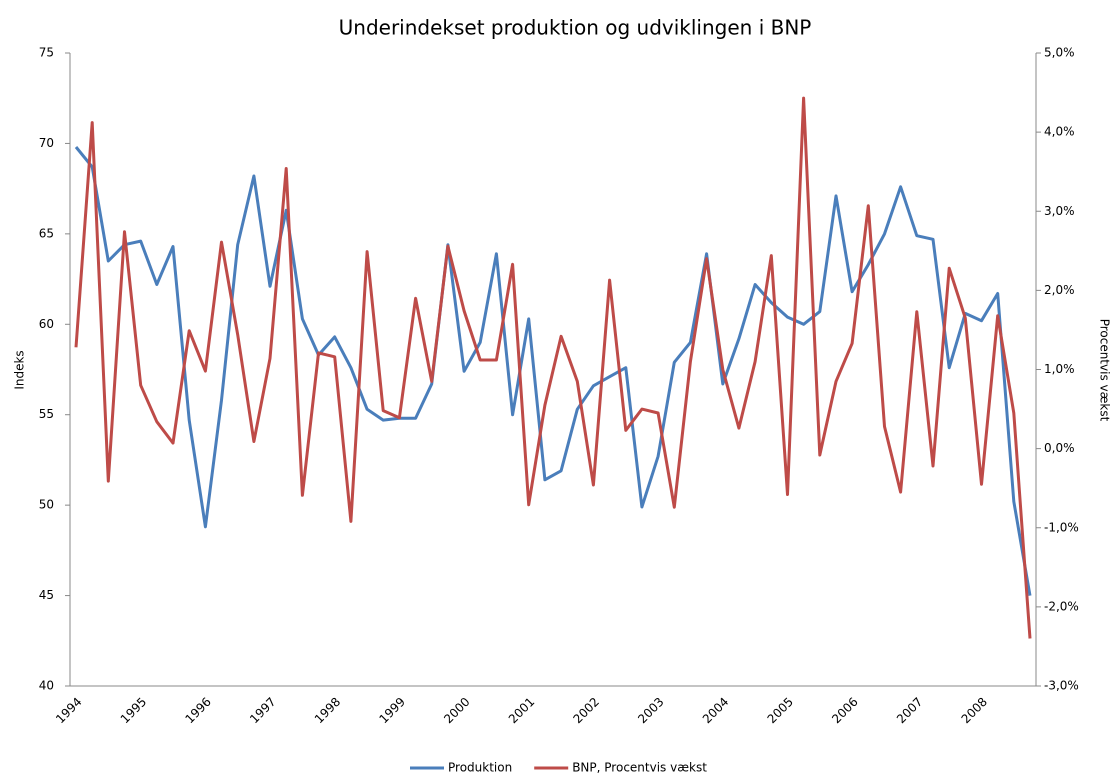  What do you see at coordinates (46, 324) in the screenshot?
I see `y-tick-label: 60` at bounding box center [46, 324].